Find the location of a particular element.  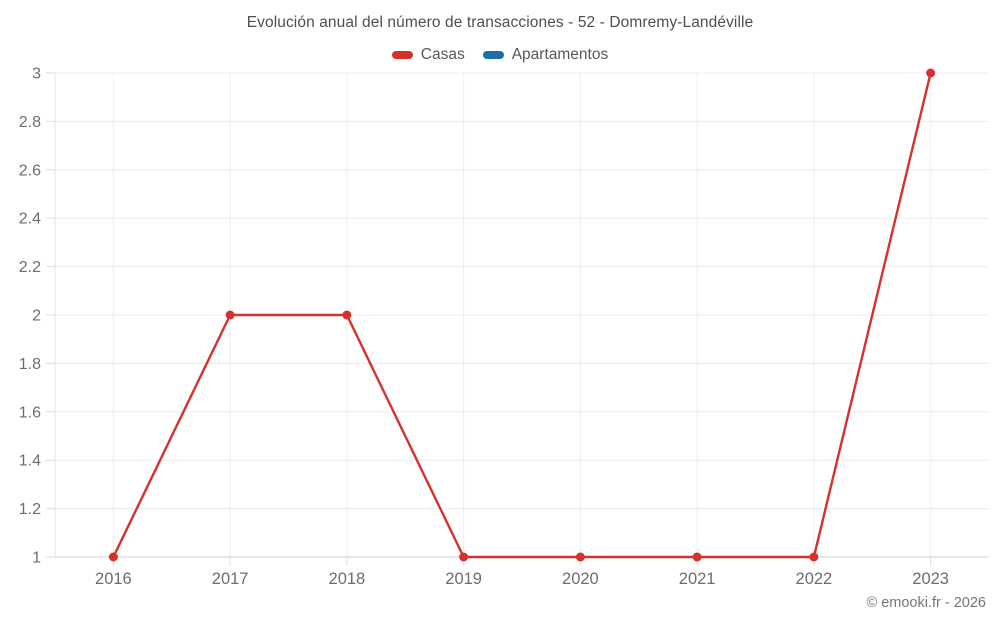

y-axis-label: 1.6 is located at coordinates (30, 412).